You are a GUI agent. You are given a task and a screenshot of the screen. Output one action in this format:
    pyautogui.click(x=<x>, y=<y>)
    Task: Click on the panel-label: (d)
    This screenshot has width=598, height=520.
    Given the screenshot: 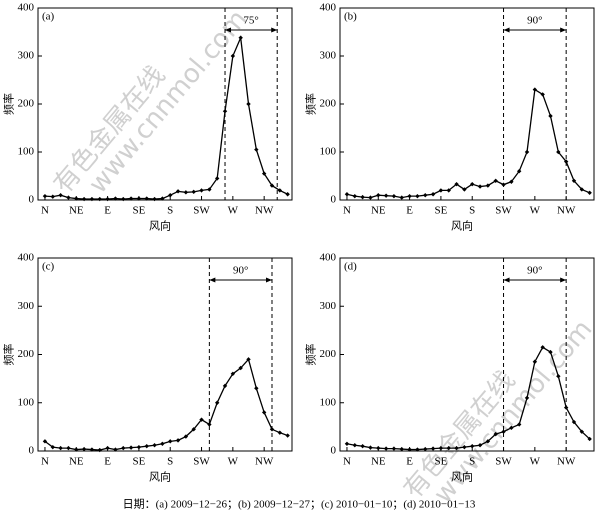 What is the action you would take?
    pyautogui.click(x=350, y=267)
    